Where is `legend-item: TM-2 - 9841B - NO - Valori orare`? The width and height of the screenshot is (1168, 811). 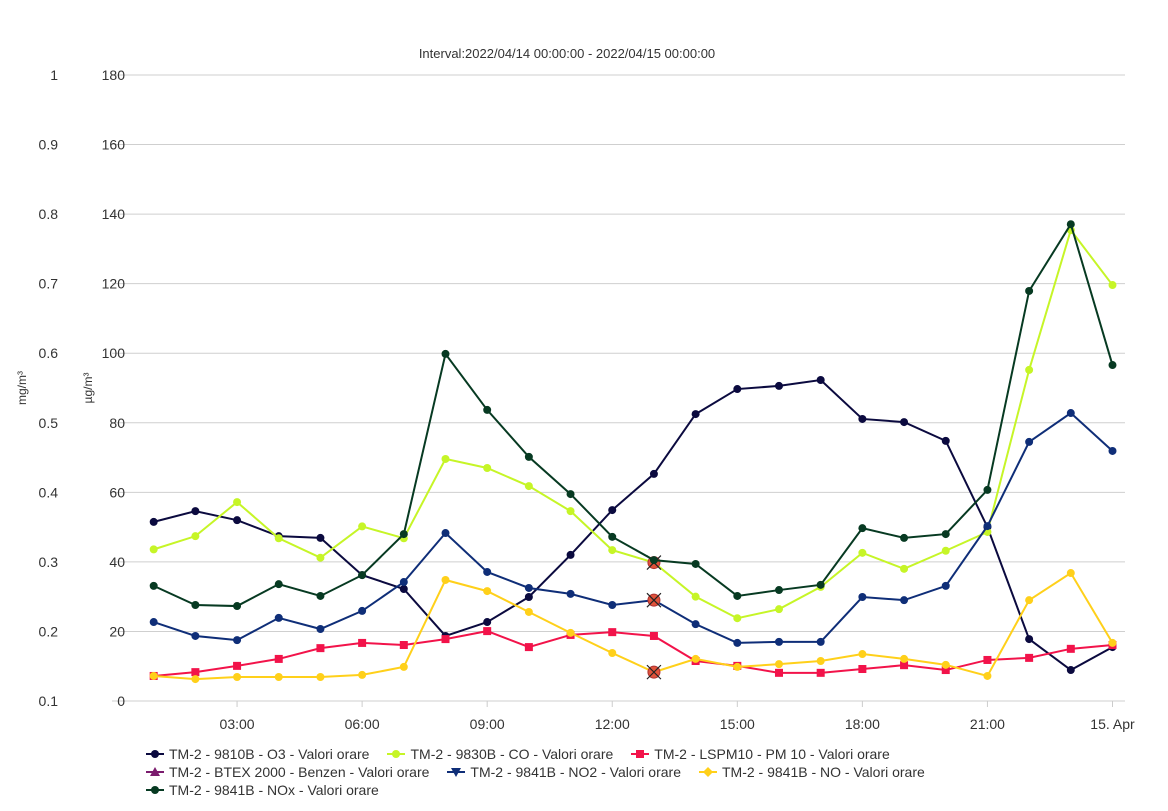 legend-item: TM-2 - 9841B - NO - Valori orare is located at coordinates (812, 772).